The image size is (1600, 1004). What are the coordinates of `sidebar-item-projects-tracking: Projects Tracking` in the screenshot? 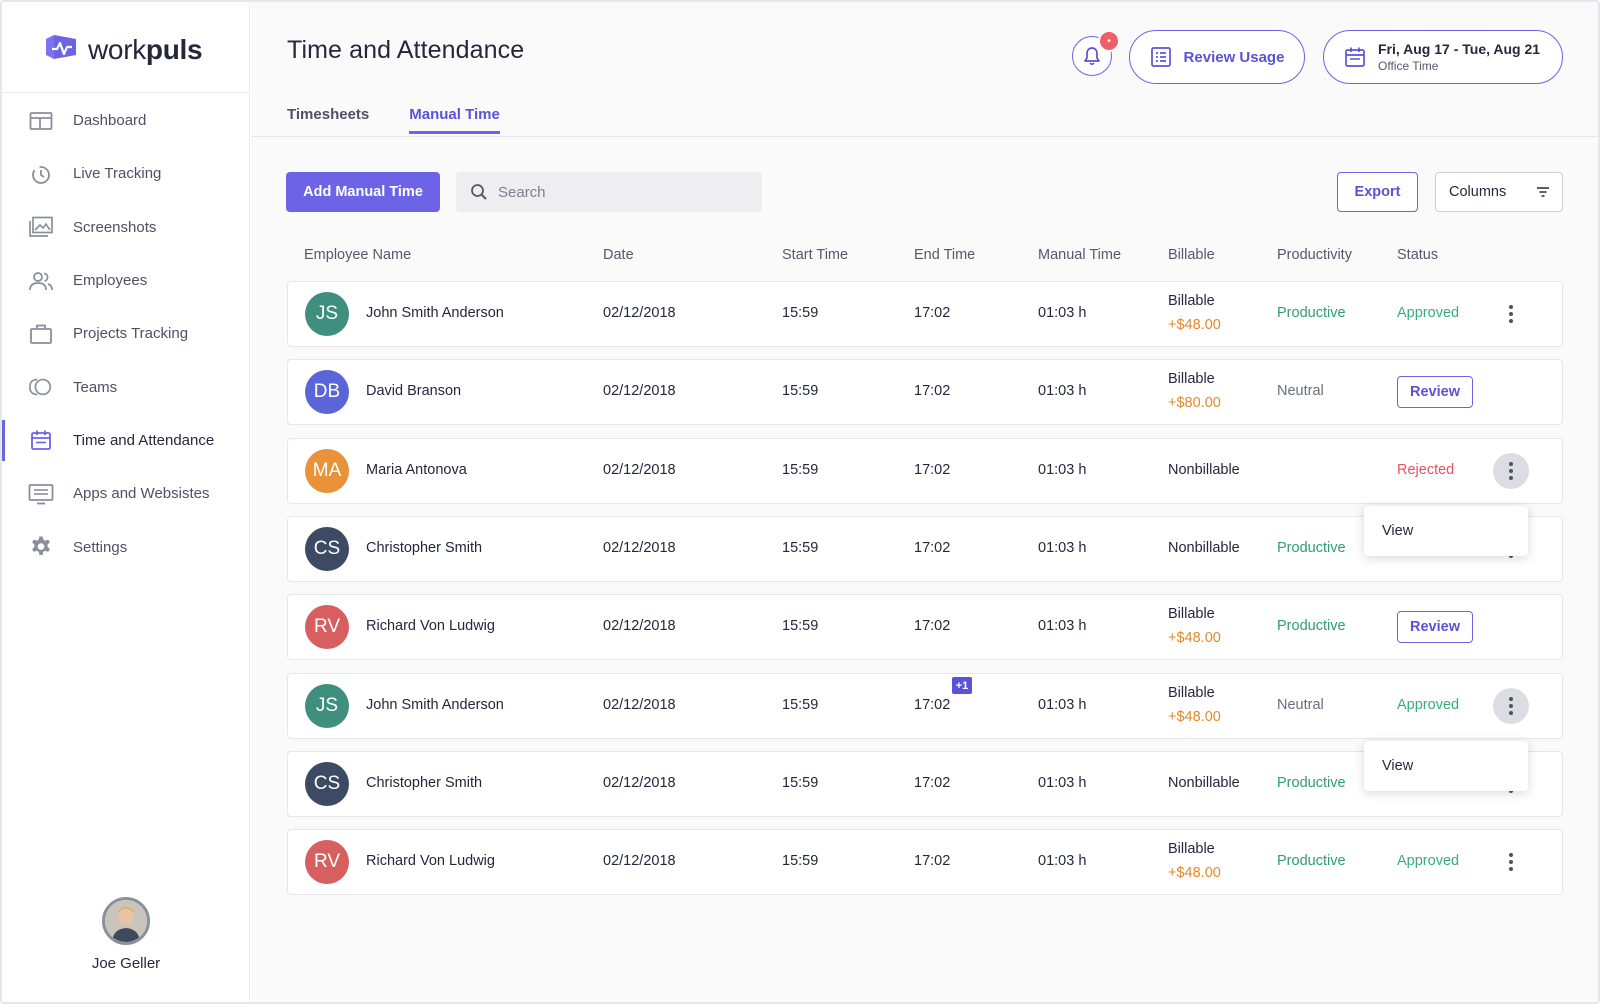 It's located at (126, 333).